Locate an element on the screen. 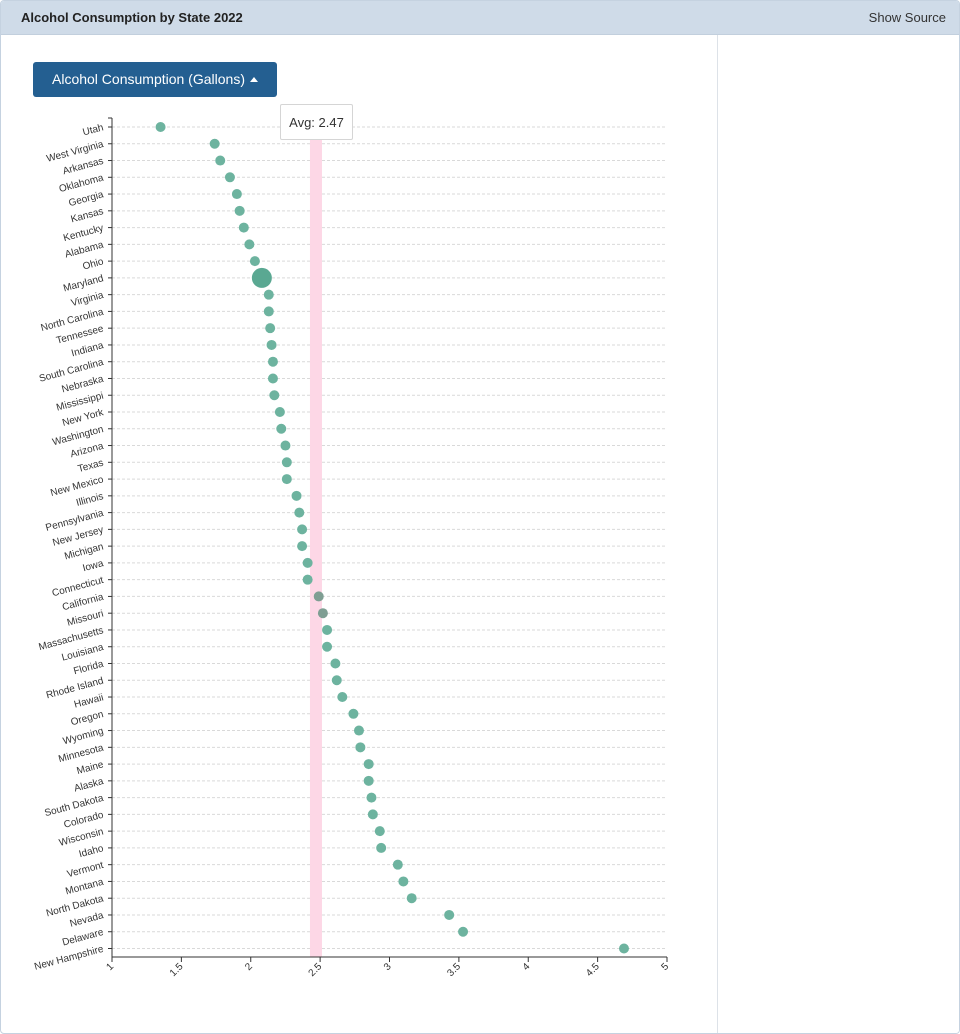 The width and height of the screenshot is (960, 1034). y-tick-label: Indiana is located at coordinates (87, 349).